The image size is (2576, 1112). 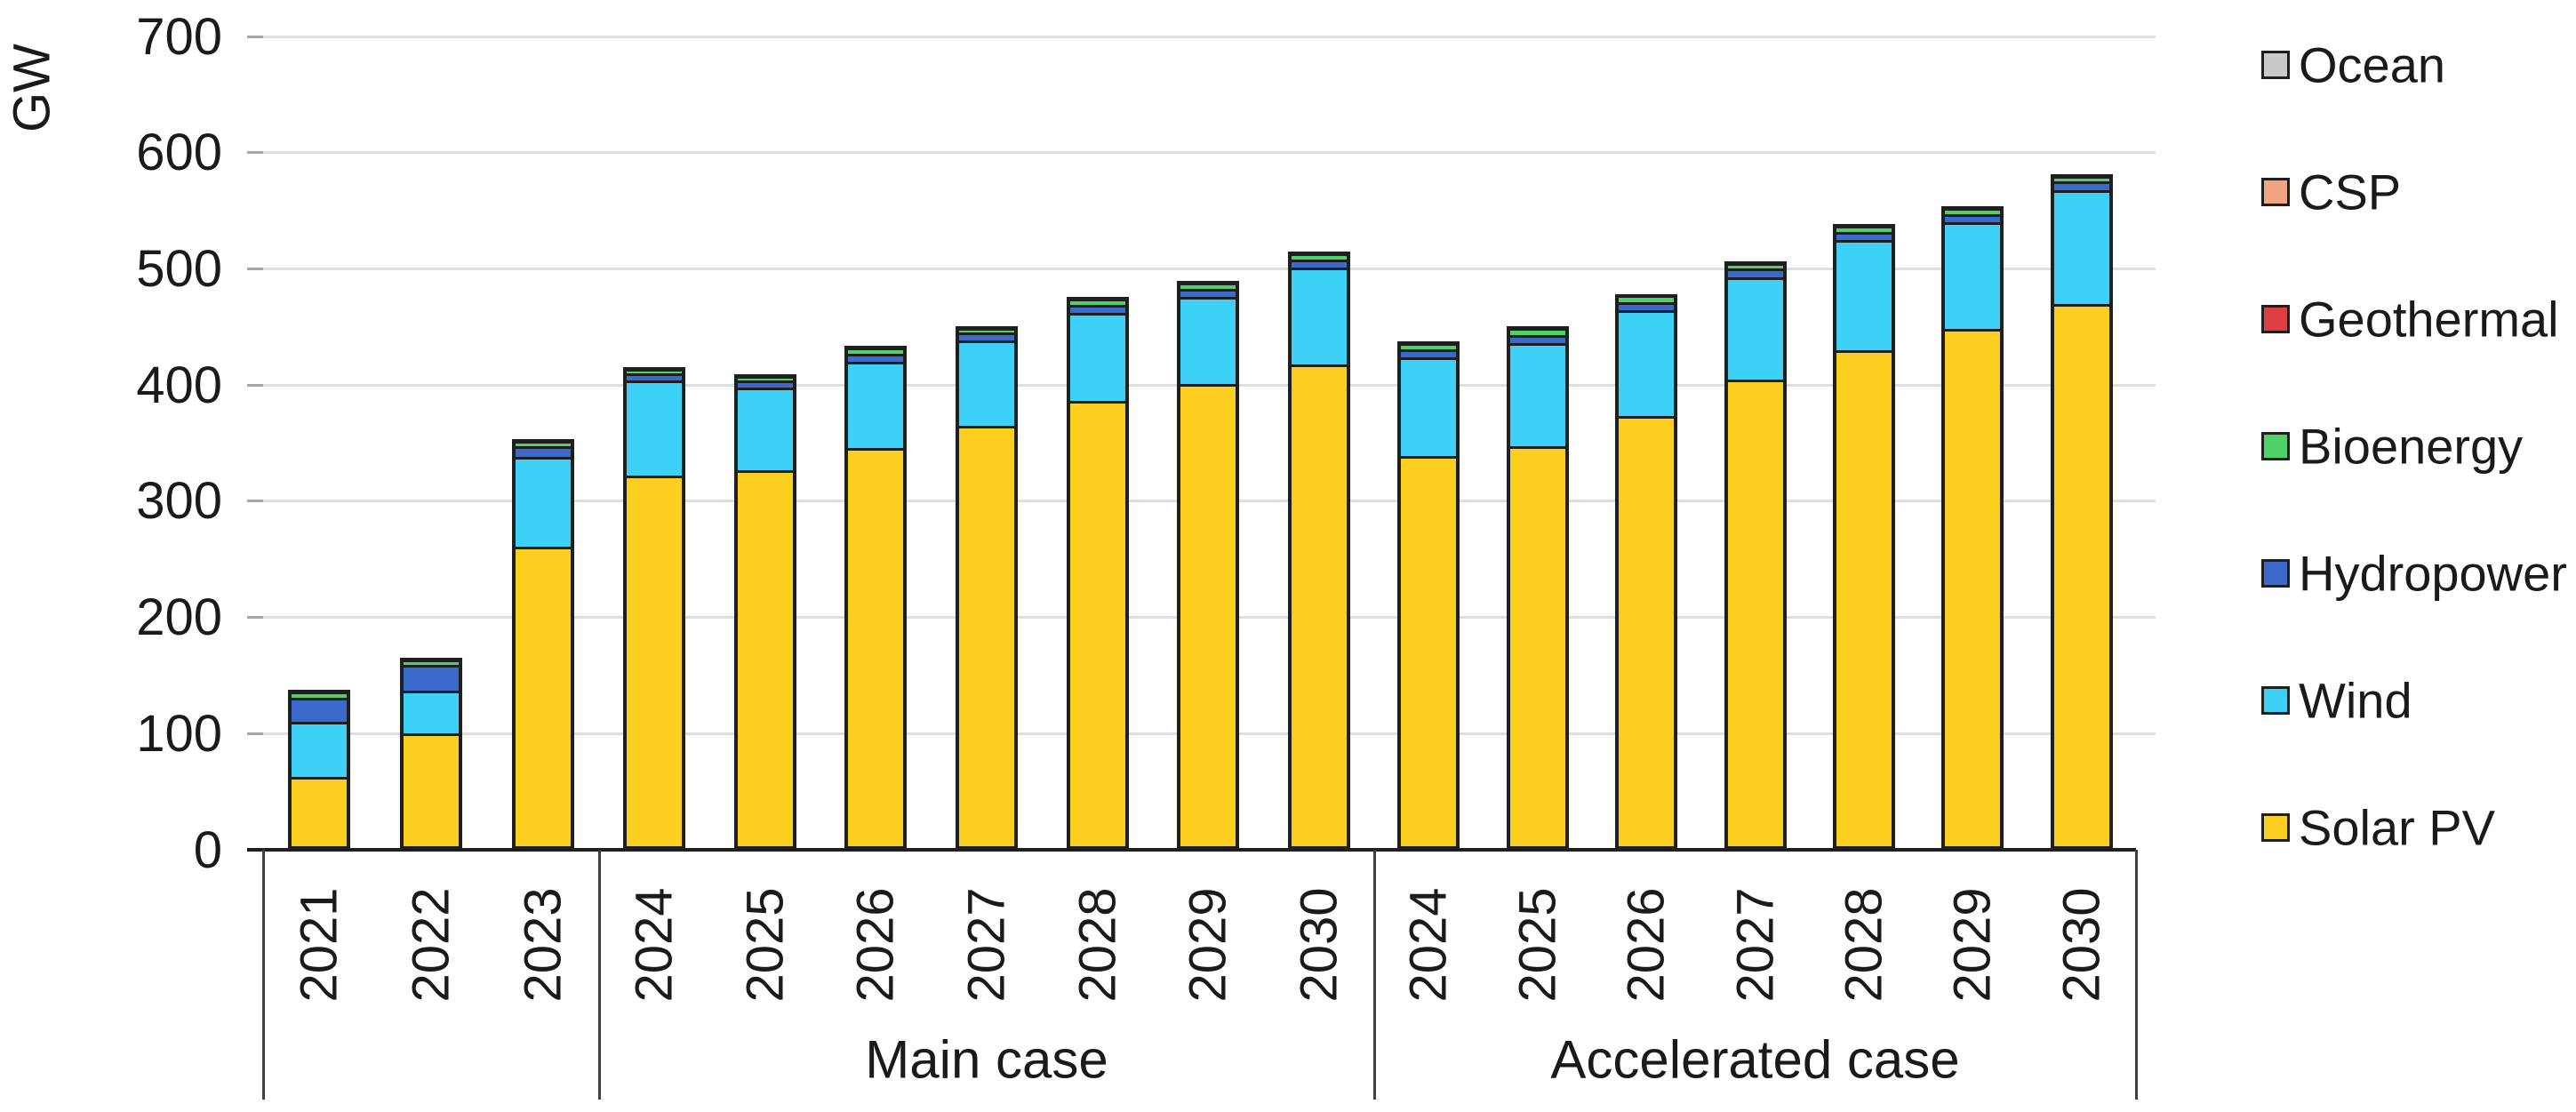 I want to click on x-tick-label-accelerated-case-2028: 2028, so click(x=1864, y=945).